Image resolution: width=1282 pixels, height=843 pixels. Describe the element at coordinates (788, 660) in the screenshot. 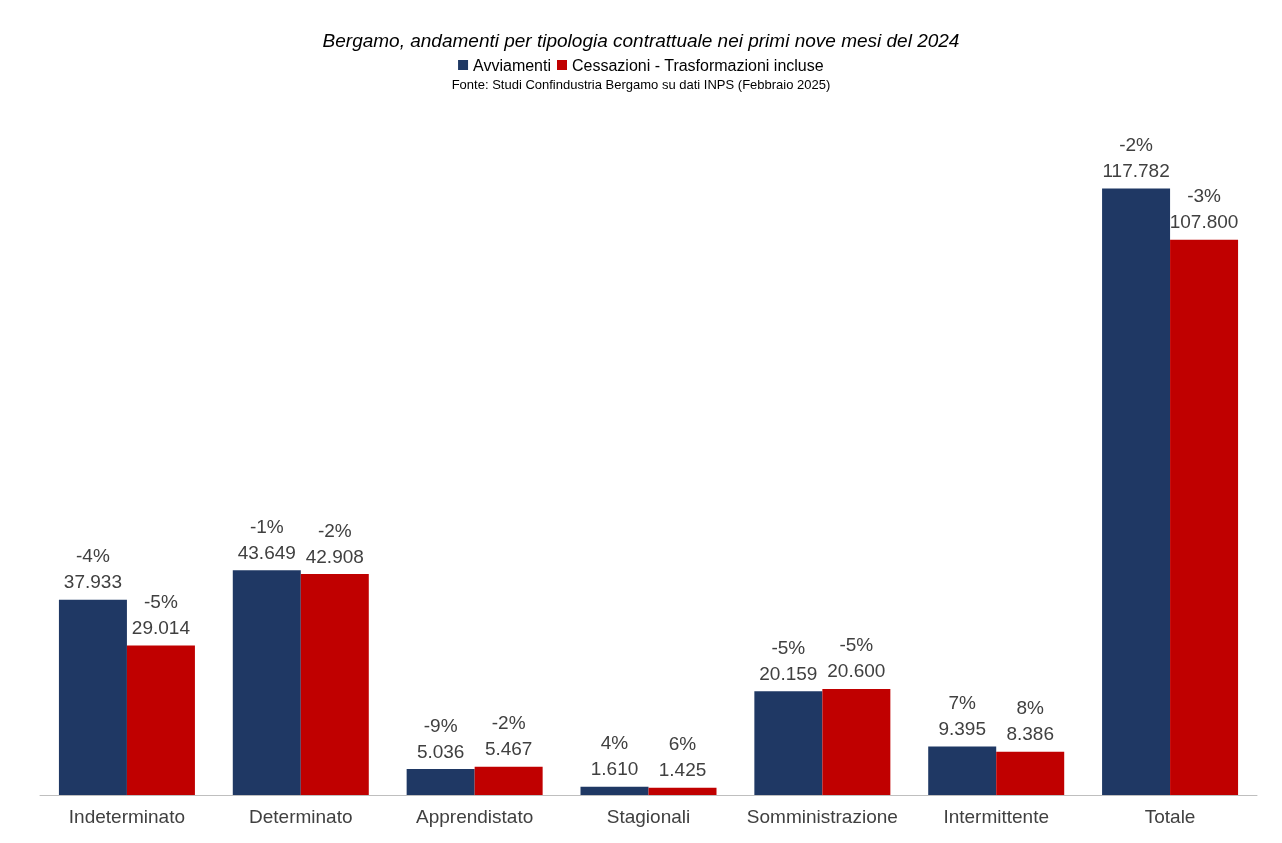

I see `data-label: -5% 20.159` at that location.